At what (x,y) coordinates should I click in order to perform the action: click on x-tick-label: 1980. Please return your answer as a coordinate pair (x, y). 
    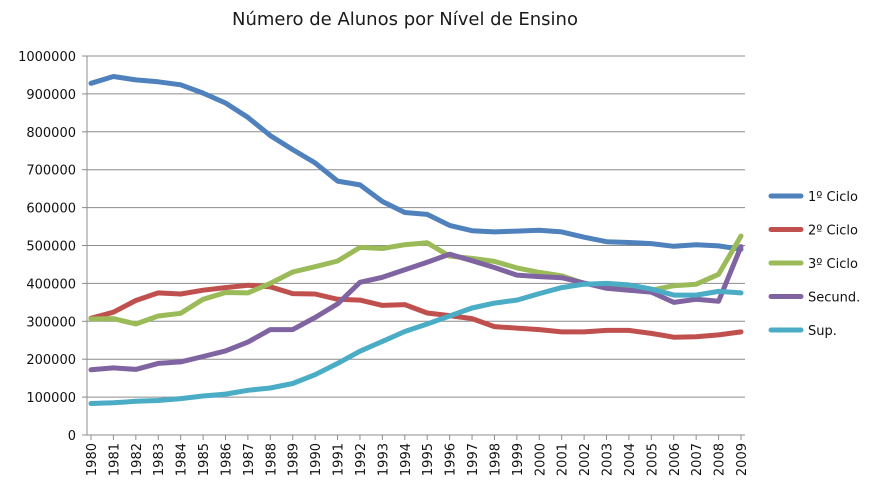
    Looking at the image, I should click on (92, 459).